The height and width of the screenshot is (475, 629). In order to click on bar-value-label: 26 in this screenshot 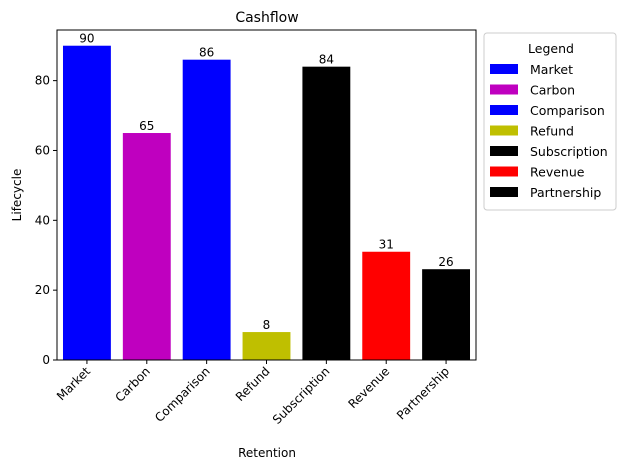, I will do `click(445, 262)`.